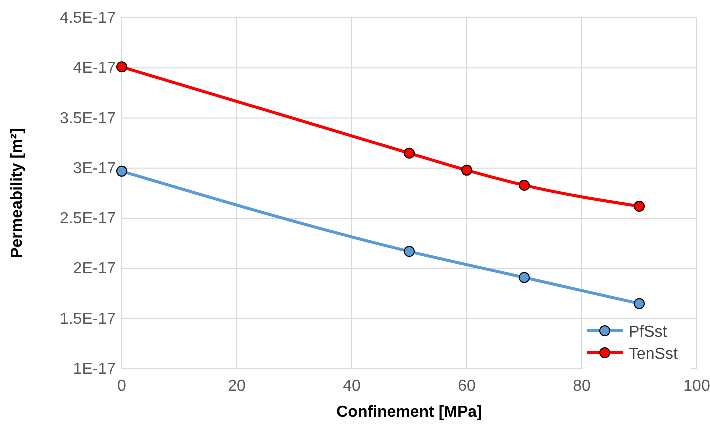  Describe the element at coordinates (88, 119) in the screenshot. I see `y-tick-label: 3.5E-17` at that location.